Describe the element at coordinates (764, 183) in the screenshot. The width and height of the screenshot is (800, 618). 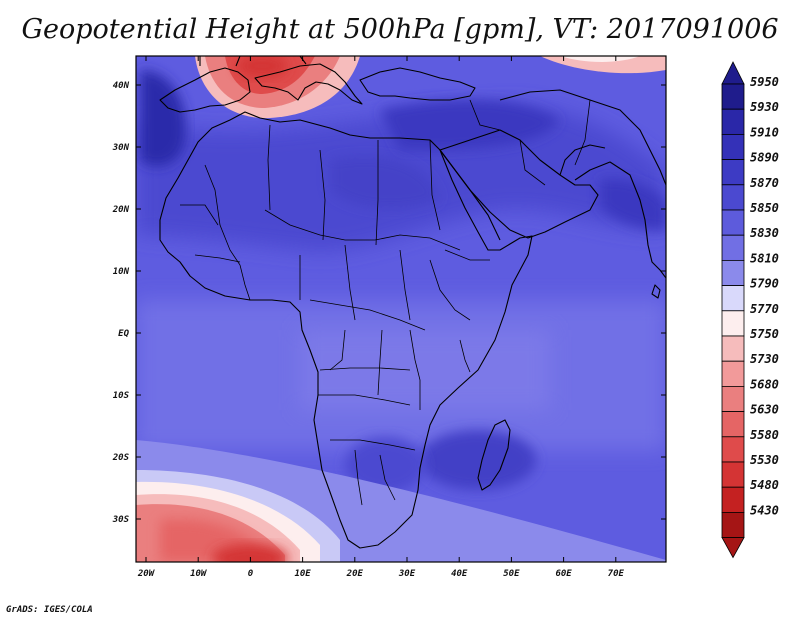
I see `colorbar-label: 5870` at that location.